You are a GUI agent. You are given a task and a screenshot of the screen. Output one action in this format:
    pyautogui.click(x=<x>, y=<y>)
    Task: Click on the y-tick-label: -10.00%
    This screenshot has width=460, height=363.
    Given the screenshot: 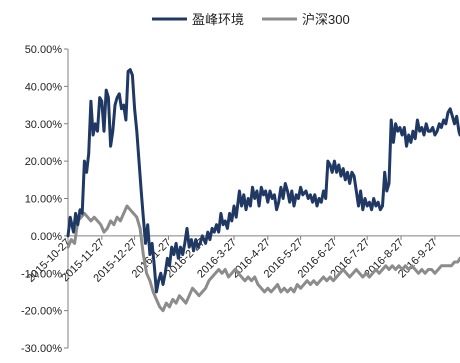 What is the action you would take?
    pyautogui.click(x=41, y=274)
    